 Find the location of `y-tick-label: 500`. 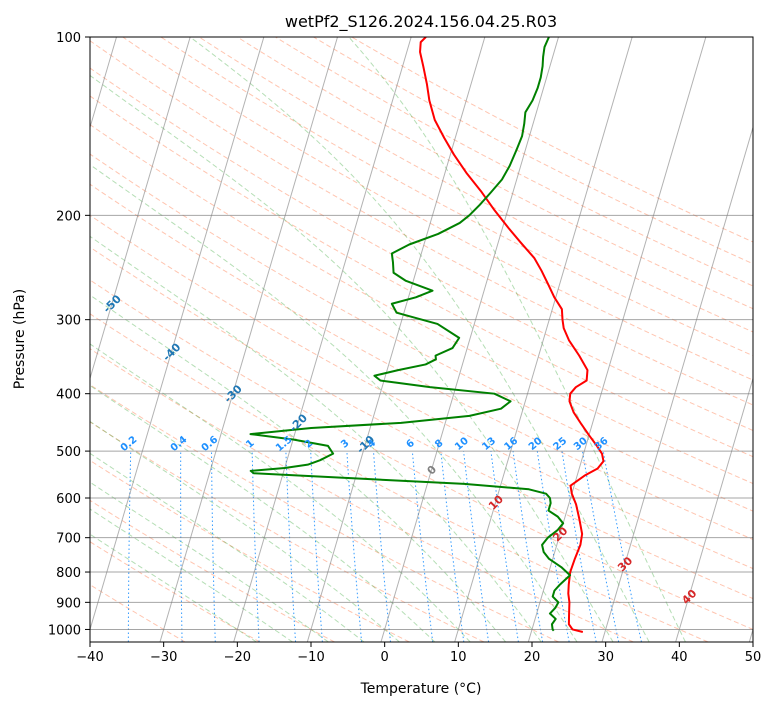

y-tick-label: 500 is located at coordinates (68, 452).